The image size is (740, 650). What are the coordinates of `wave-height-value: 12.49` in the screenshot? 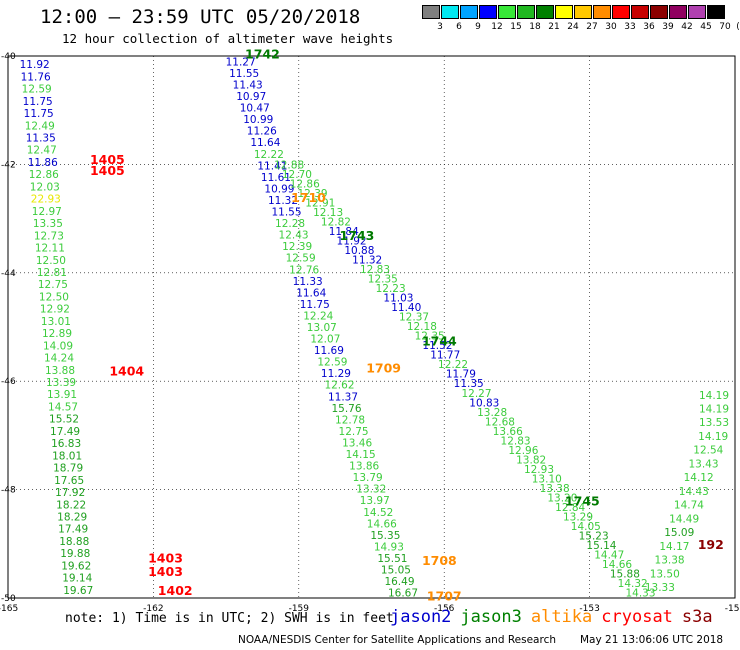 It's located at (40, 126).